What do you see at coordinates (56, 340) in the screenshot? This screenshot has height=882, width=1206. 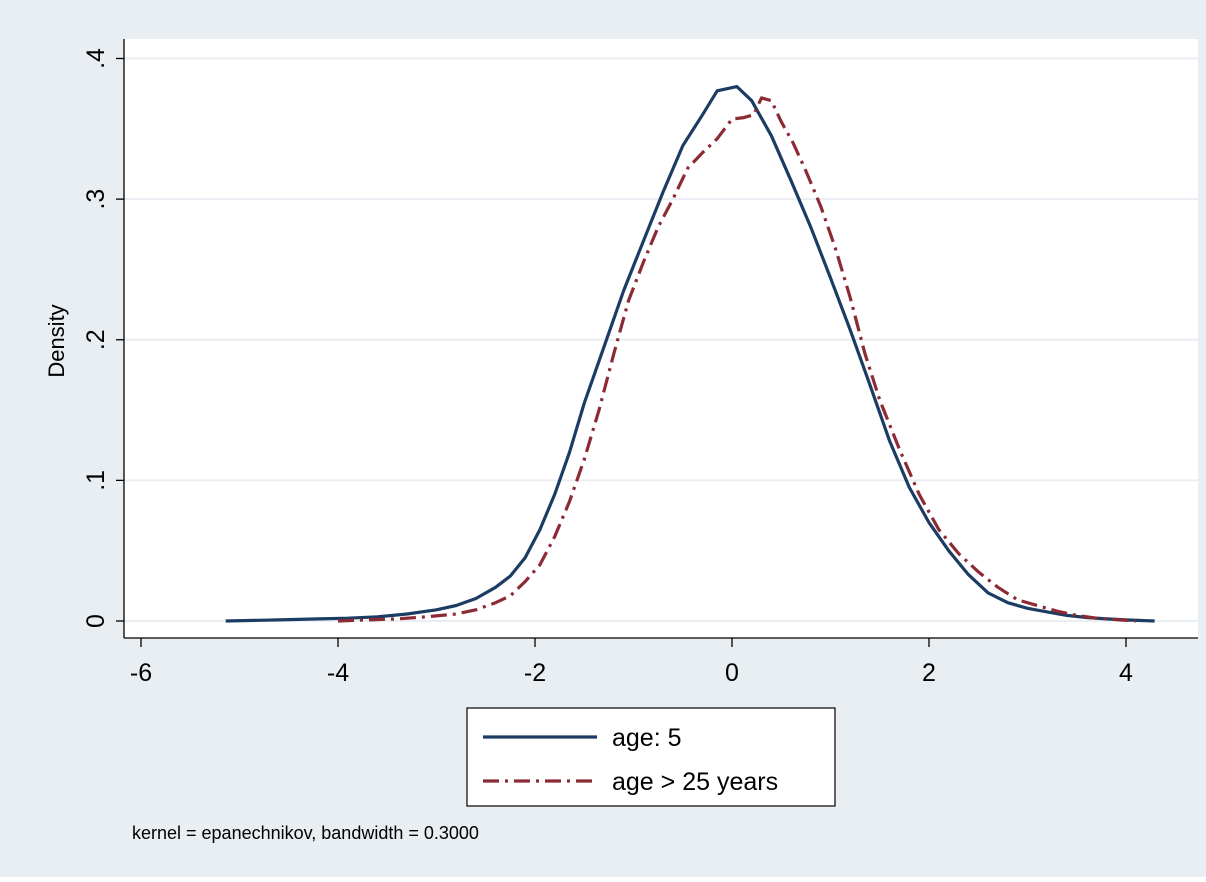 I see `y-axis-title: Density` at bounding box center [56, 340].